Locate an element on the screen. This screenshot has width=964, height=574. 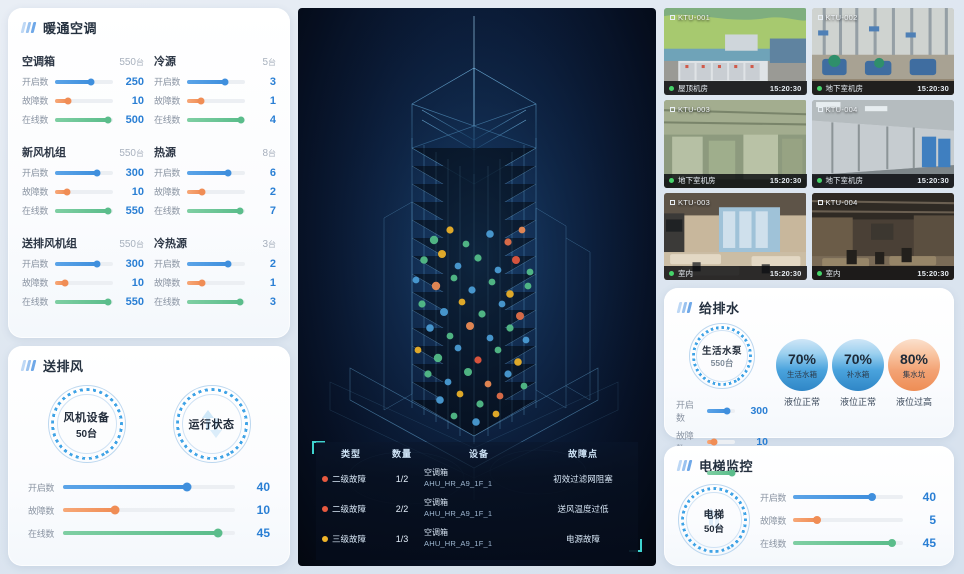
metric-row: 故障数 5 is located at coordinates (848, 520).